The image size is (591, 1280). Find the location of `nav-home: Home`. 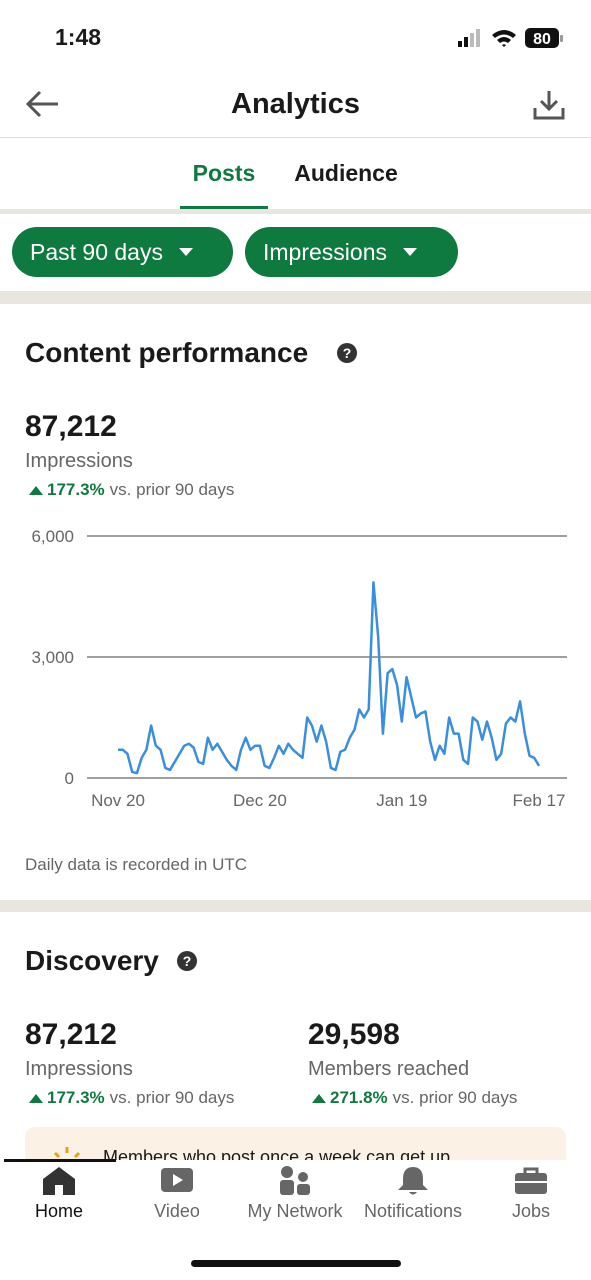

nav-home: Home is located at coordinates (59, 1193).